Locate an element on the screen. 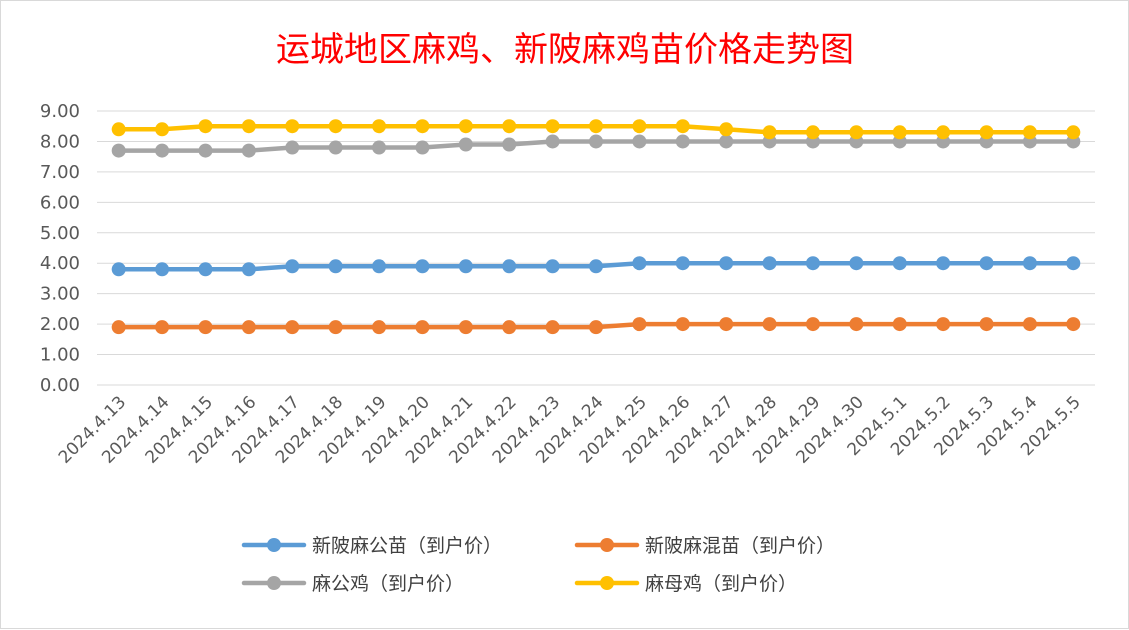  legend-item: 新陂麻混苗（到户价） is located at coordinates (704, 546).